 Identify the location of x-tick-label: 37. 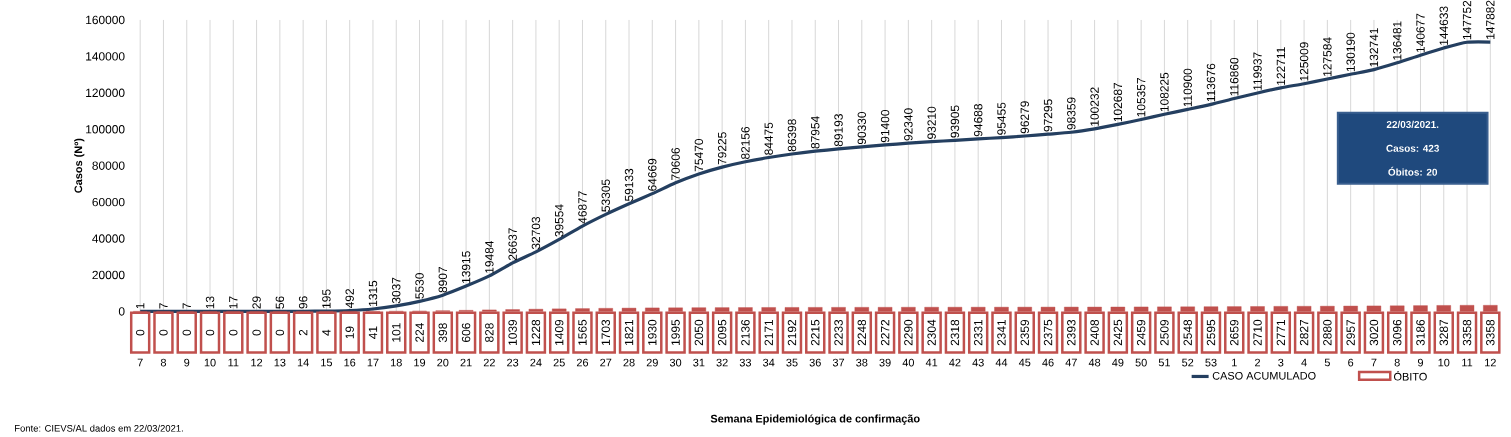
(838, 362).